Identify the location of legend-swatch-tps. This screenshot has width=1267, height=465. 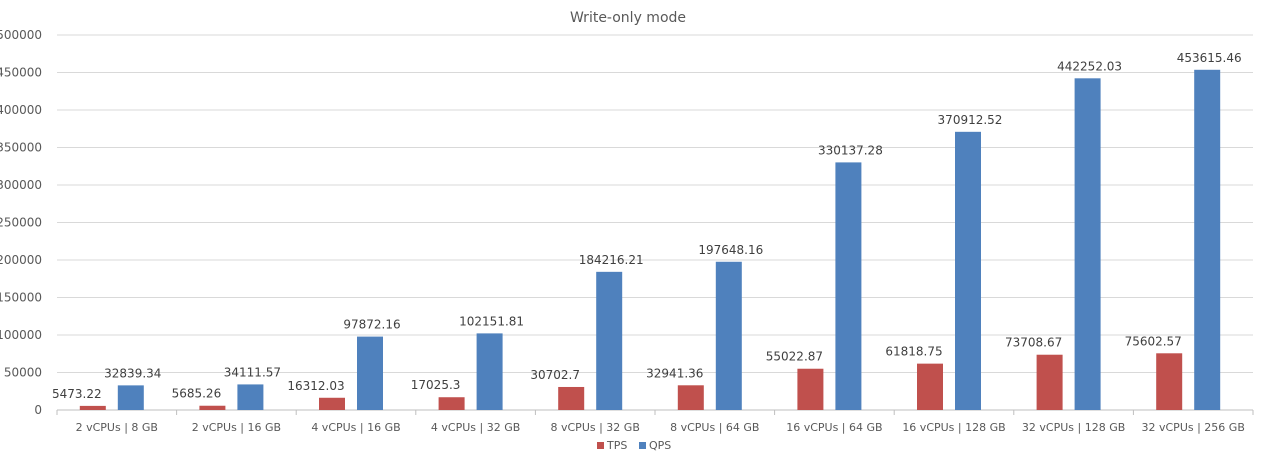
(600, 445).